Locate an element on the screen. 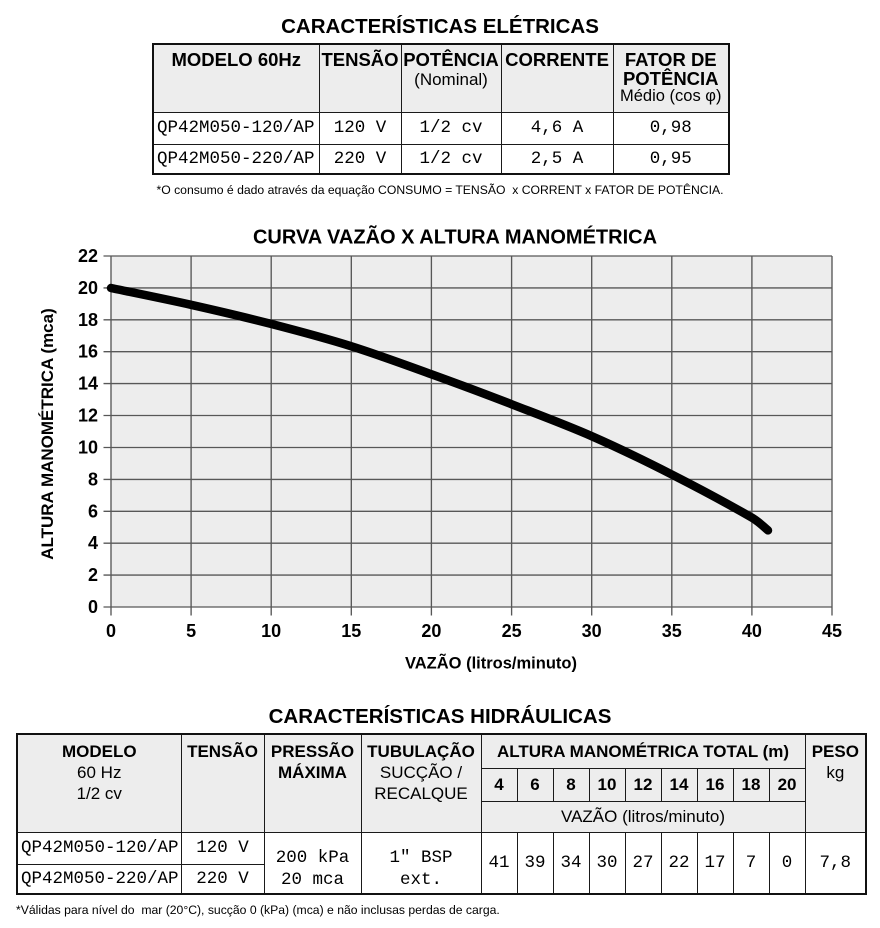 The image size is (880, 928). svg-text: 2 is located at coordinates (93, 575).